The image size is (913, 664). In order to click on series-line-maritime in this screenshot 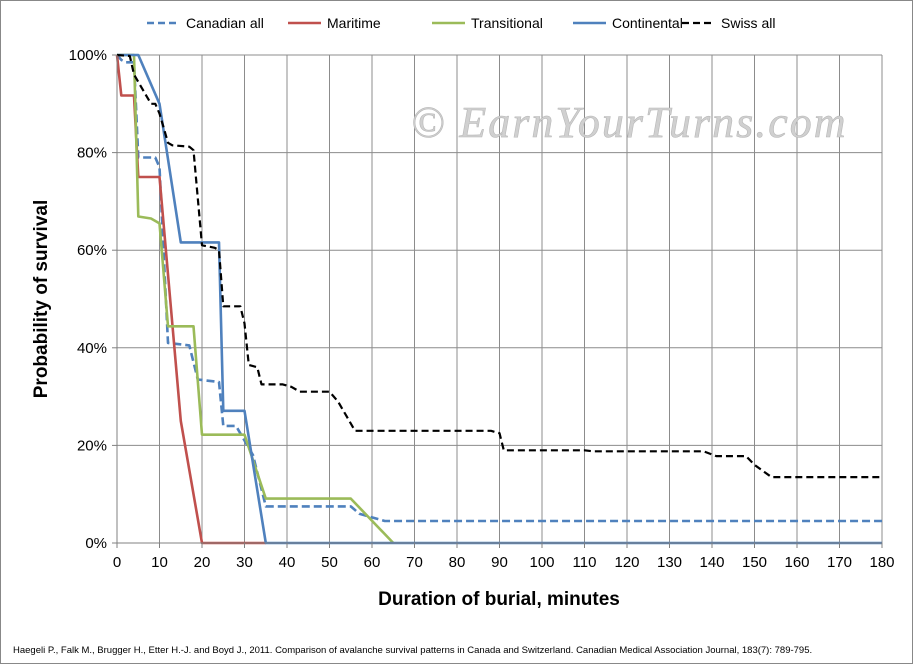, I will do `click(190, 299)`.